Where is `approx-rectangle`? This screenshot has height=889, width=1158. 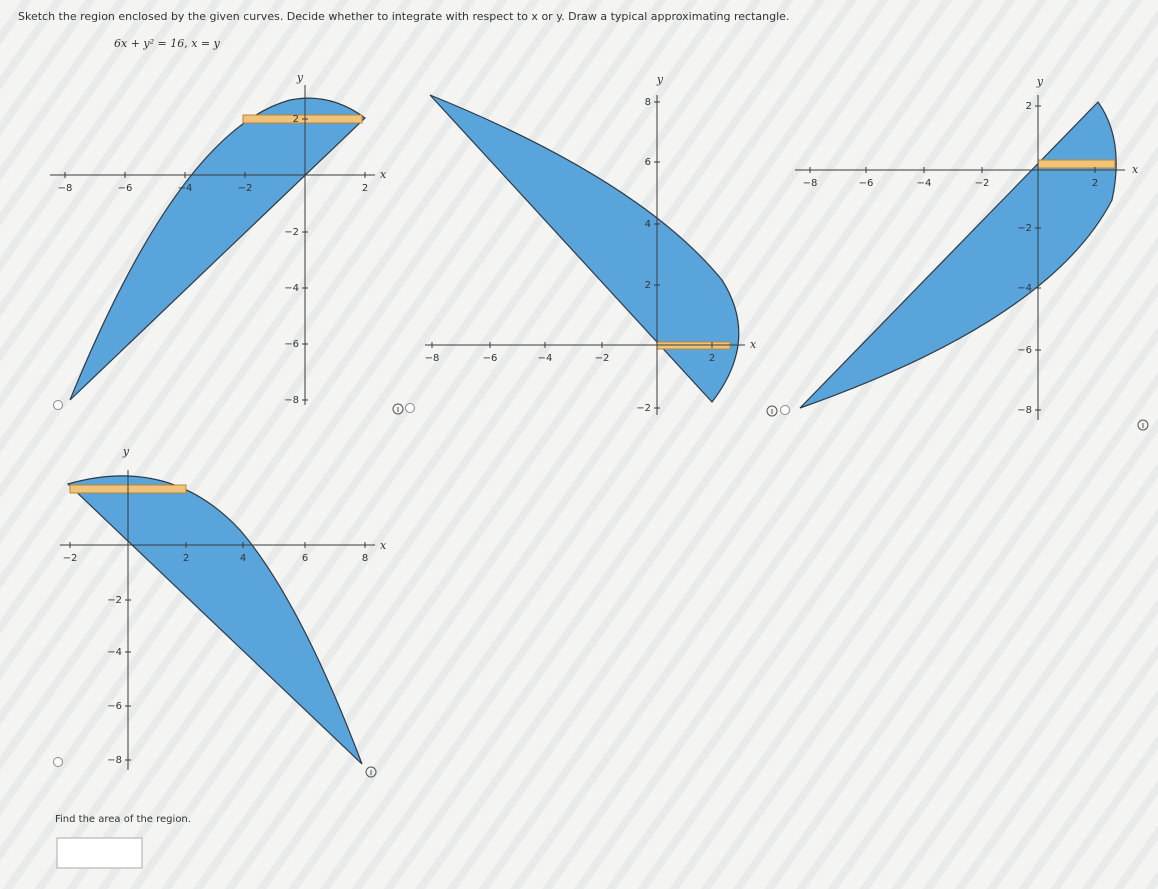
approx-rectangle is located at coordinates (1076, 164).